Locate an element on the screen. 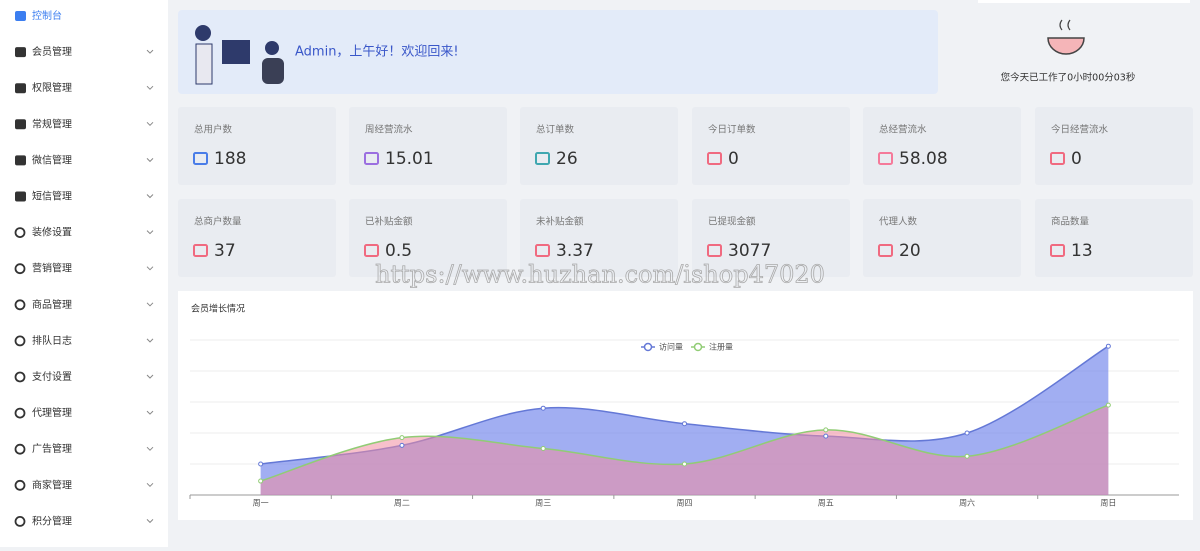 The width and height of the screenshot is (1200, 551). stat-value: 13 is located at coordinates (1082, 251).